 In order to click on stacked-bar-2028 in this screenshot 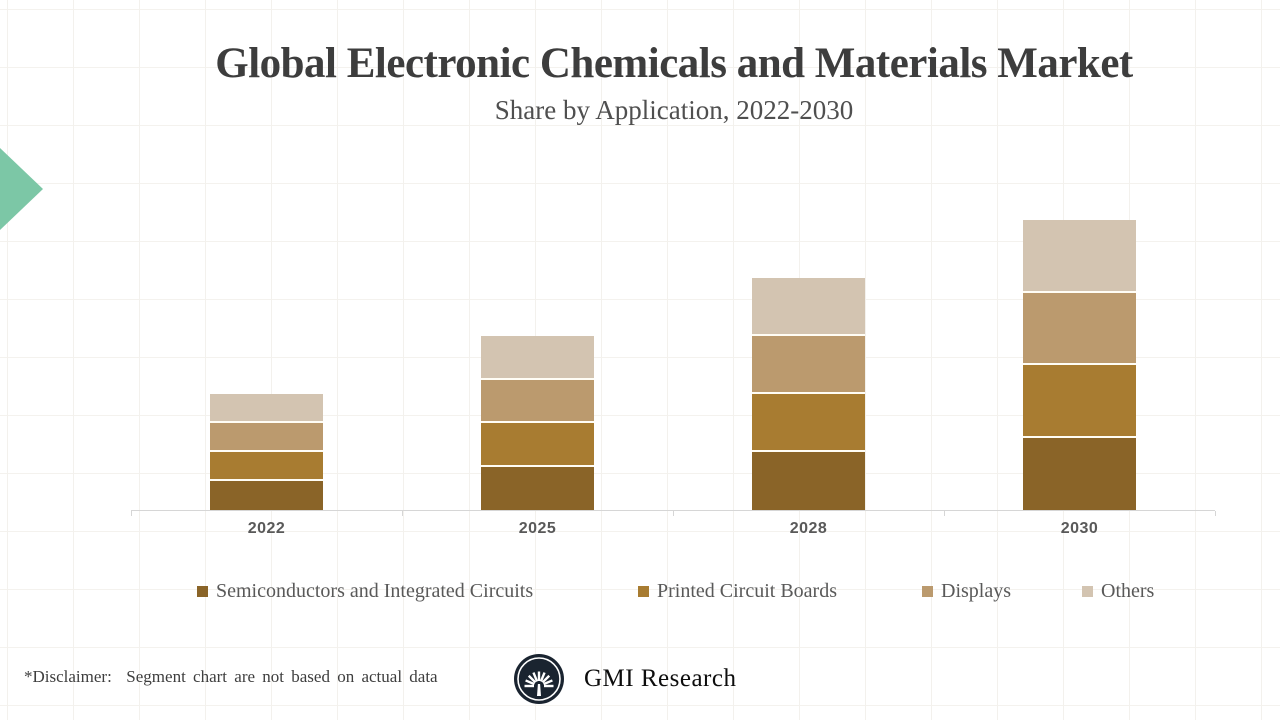, I will do `click(808, 394)`.